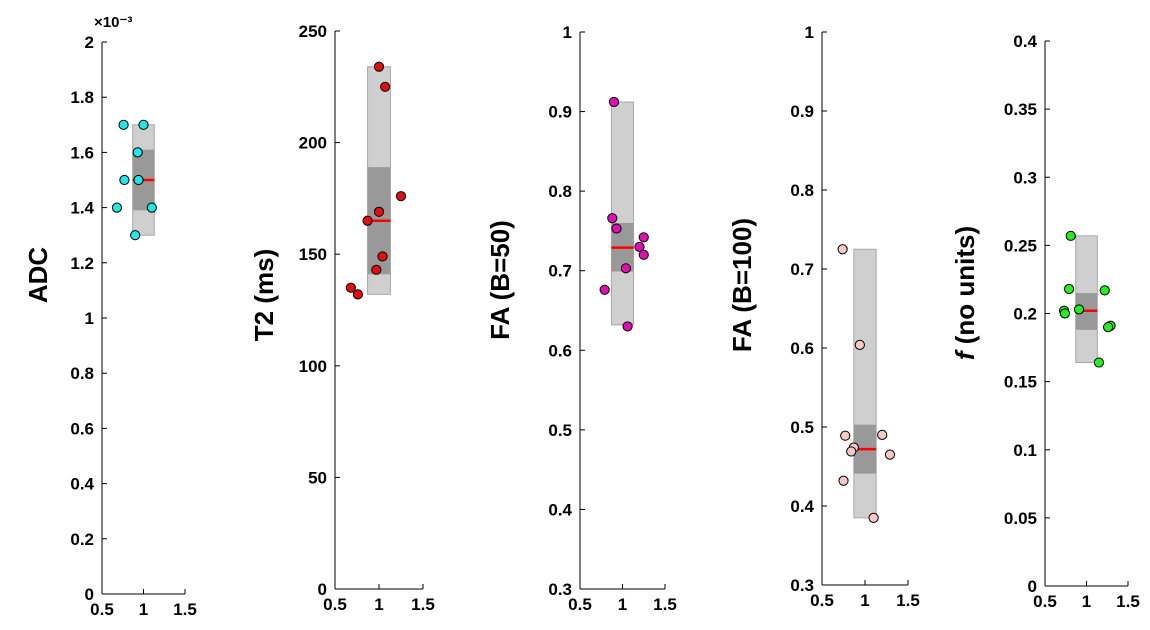  What do you see at coordinates (1020, 245) in the screenshot?
I see `y-tick-label: 0.25` at bounding box center [1020, 245].